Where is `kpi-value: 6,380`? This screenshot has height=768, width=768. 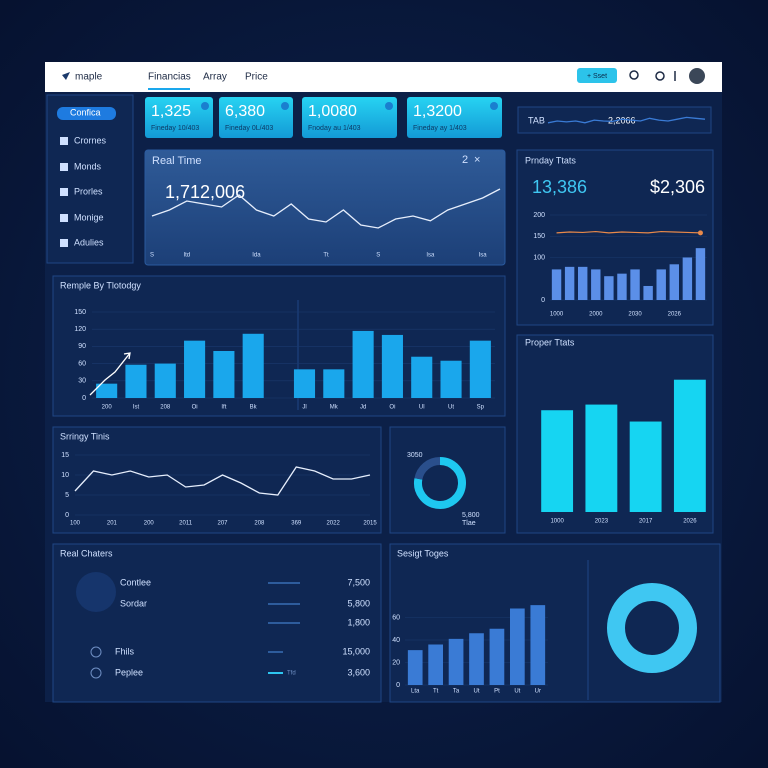 kpi-value: 6,380 is located at coordinates (245, 111).